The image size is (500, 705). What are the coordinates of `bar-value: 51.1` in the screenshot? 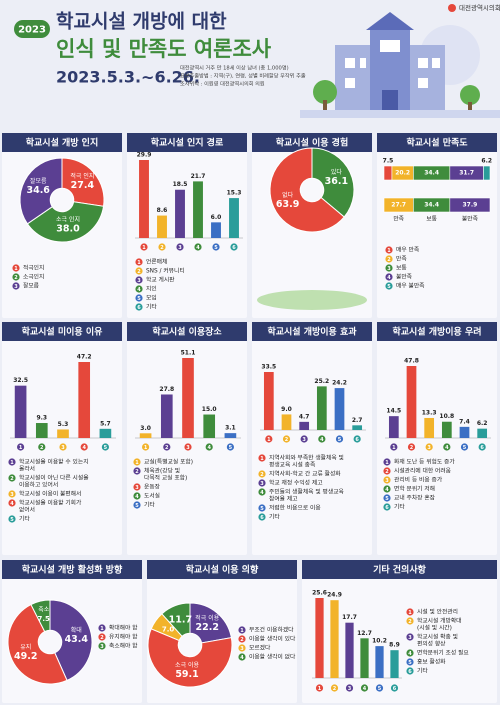 It's located at (188, 353).